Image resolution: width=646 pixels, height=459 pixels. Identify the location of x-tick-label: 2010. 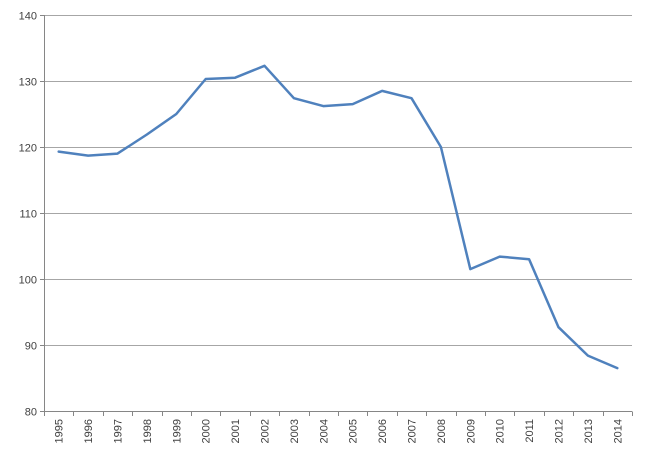
(501, 431).